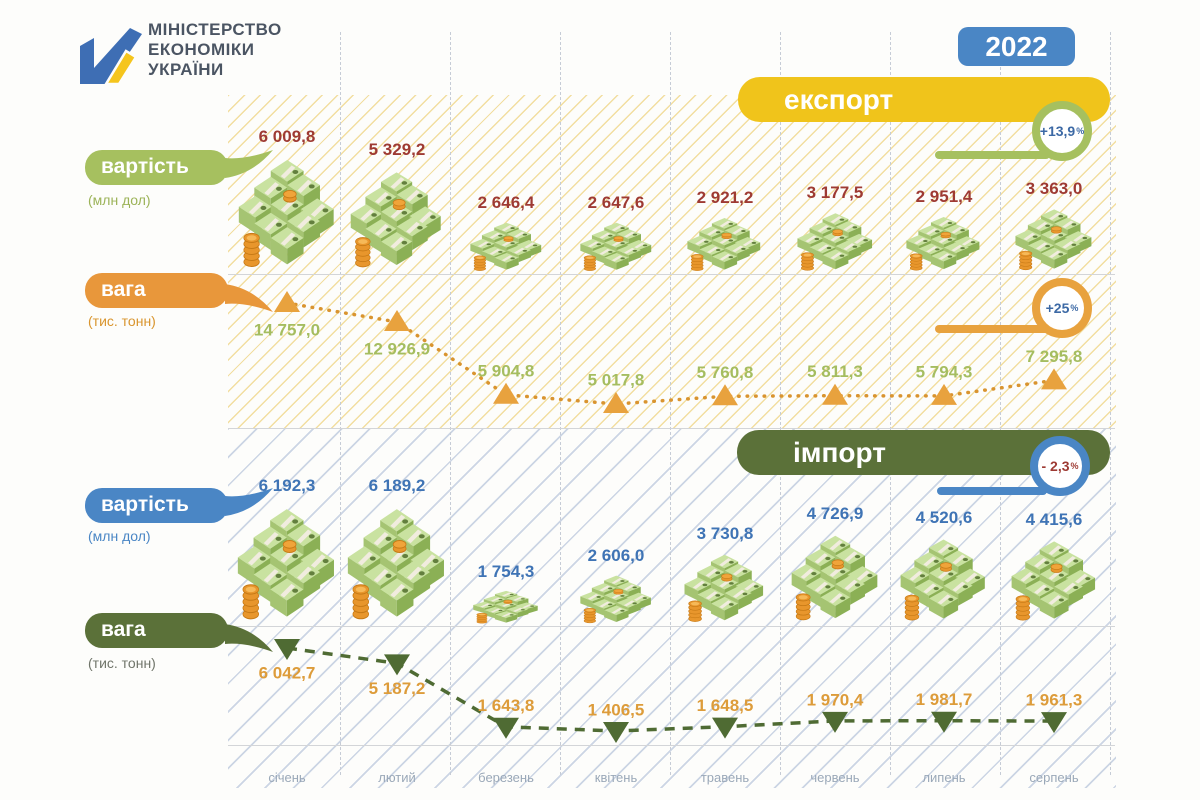 This screenshot has height=800, width=1200. What do you see at coordinates (992, 491) in the screenshot?
I see `import-value-badge-ribbon` at bounding box center [992, 491].